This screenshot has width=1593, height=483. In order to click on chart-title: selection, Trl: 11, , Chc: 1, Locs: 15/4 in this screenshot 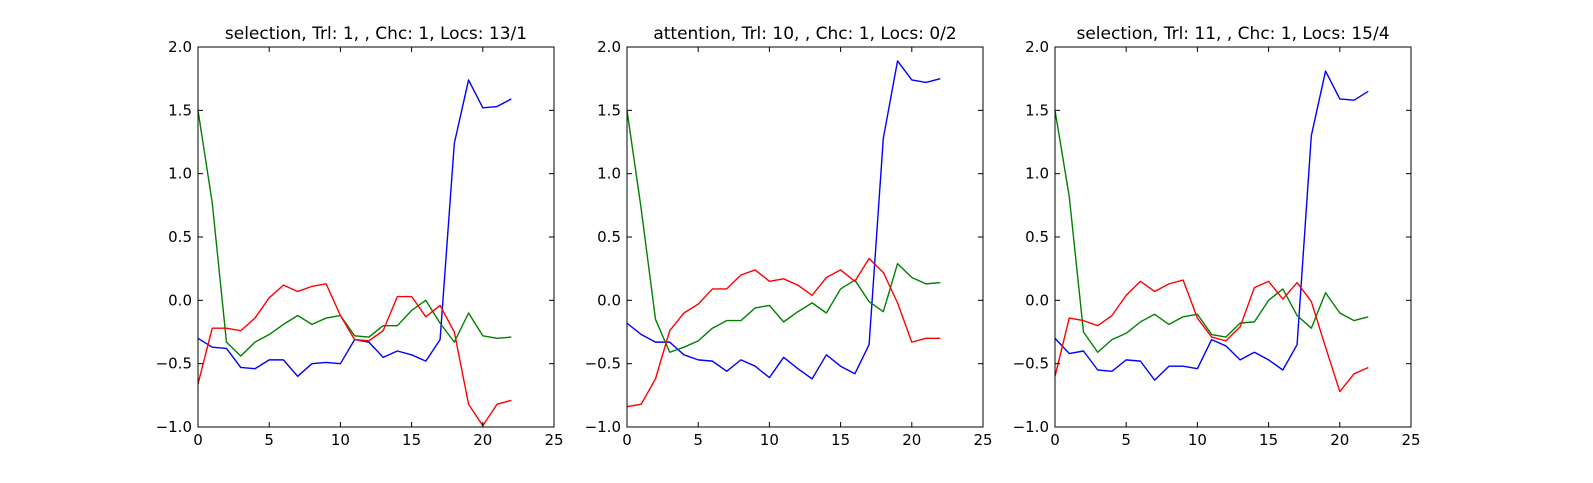, I will do `click(1232, 34)`.